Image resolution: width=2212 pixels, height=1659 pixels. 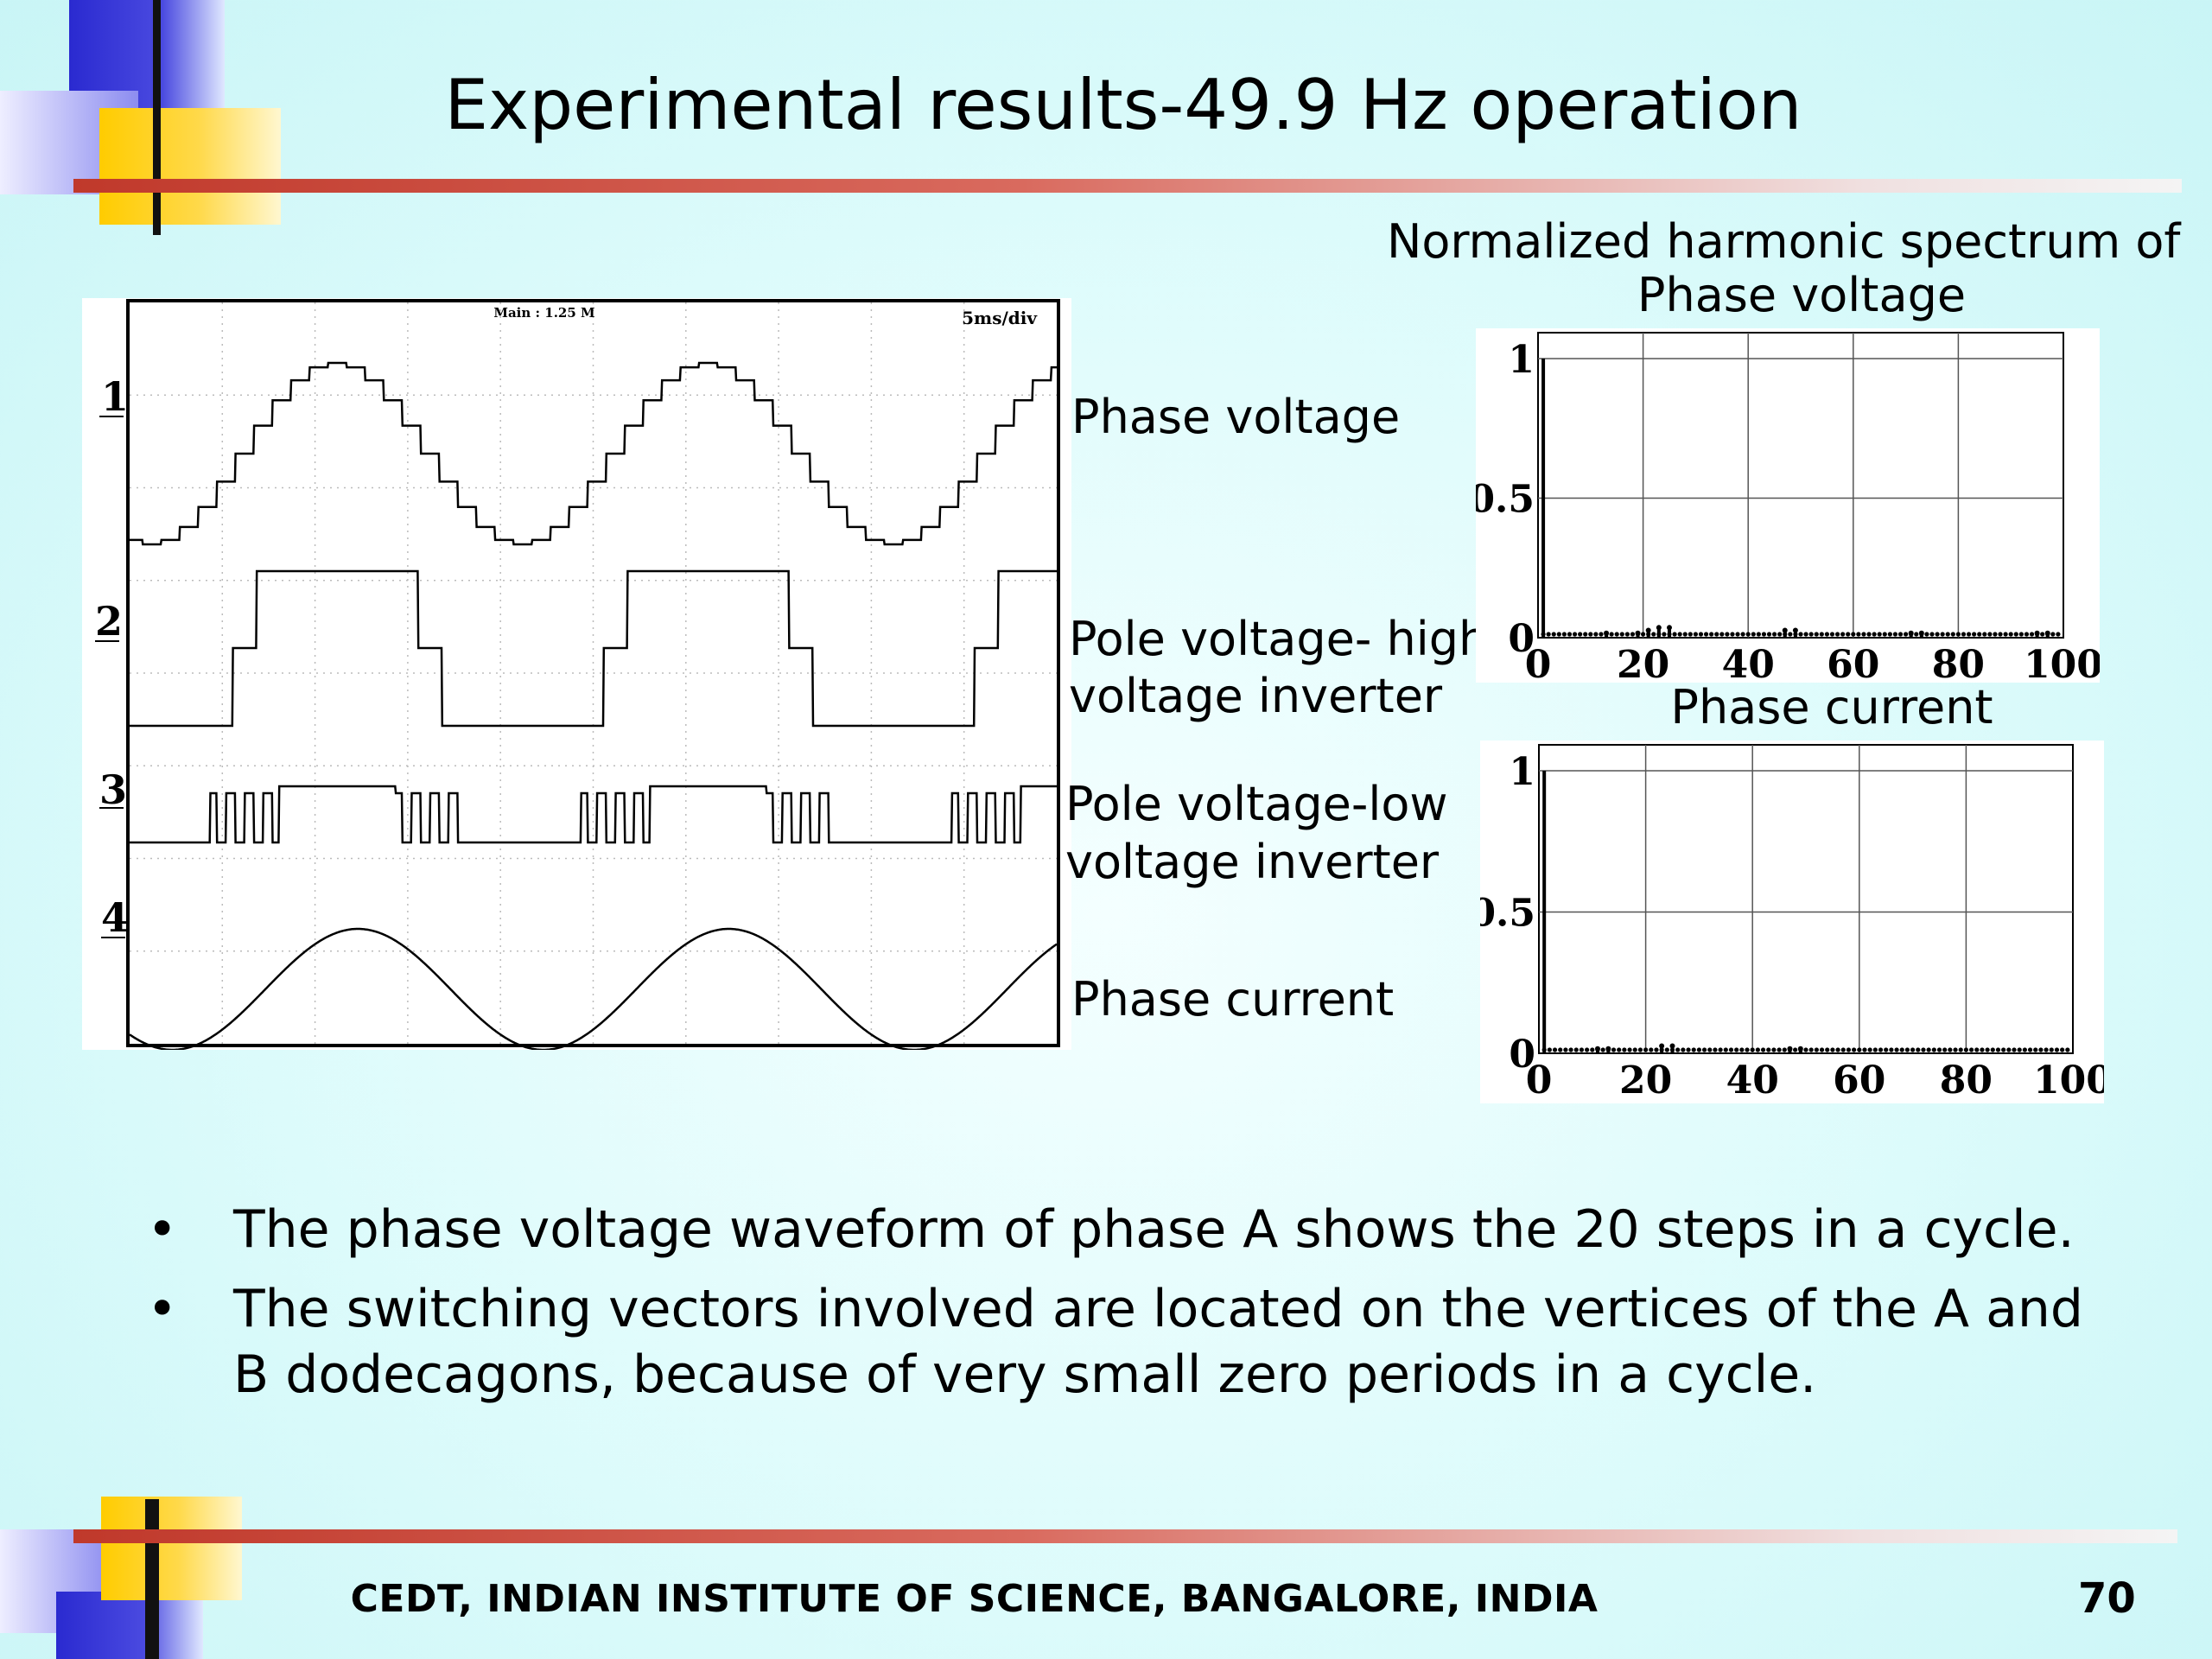 What do you see at coordinates (593, 988) in the screenshot?
I see `trace-phase-current` at bounding box center [593, 988].